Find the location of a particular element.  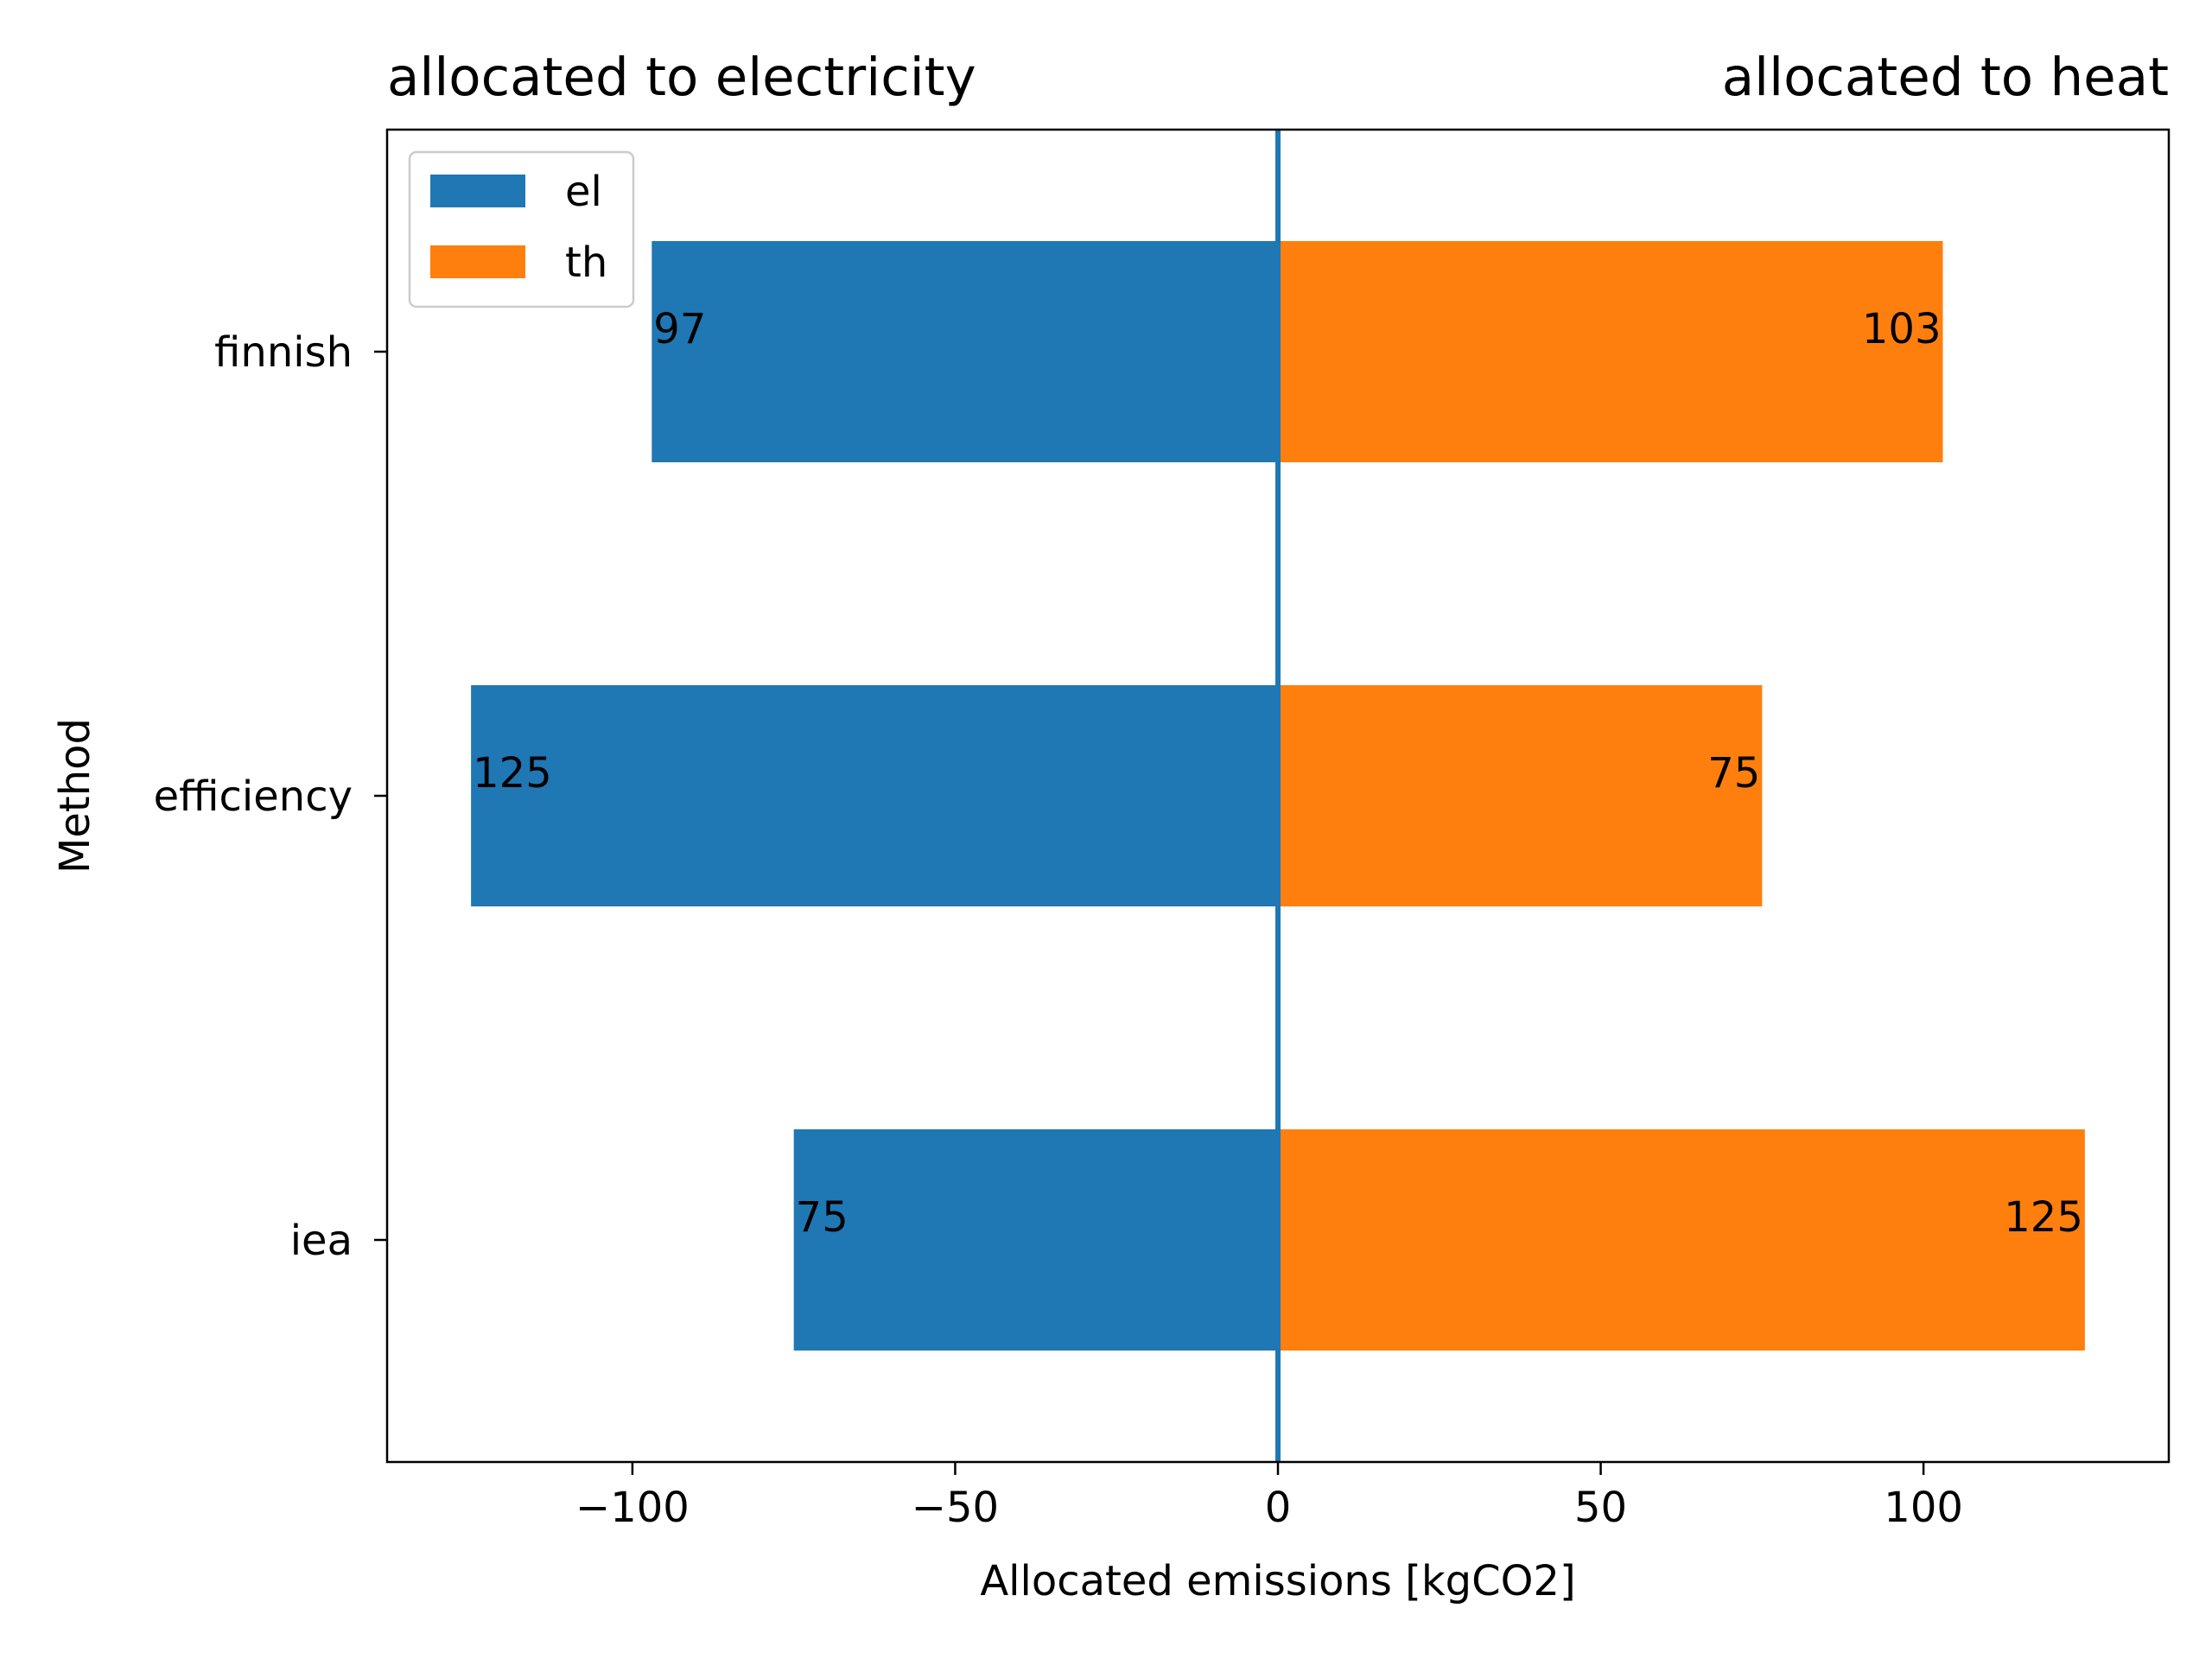

bar-el-efficiency is located at coordinates (874, 795).